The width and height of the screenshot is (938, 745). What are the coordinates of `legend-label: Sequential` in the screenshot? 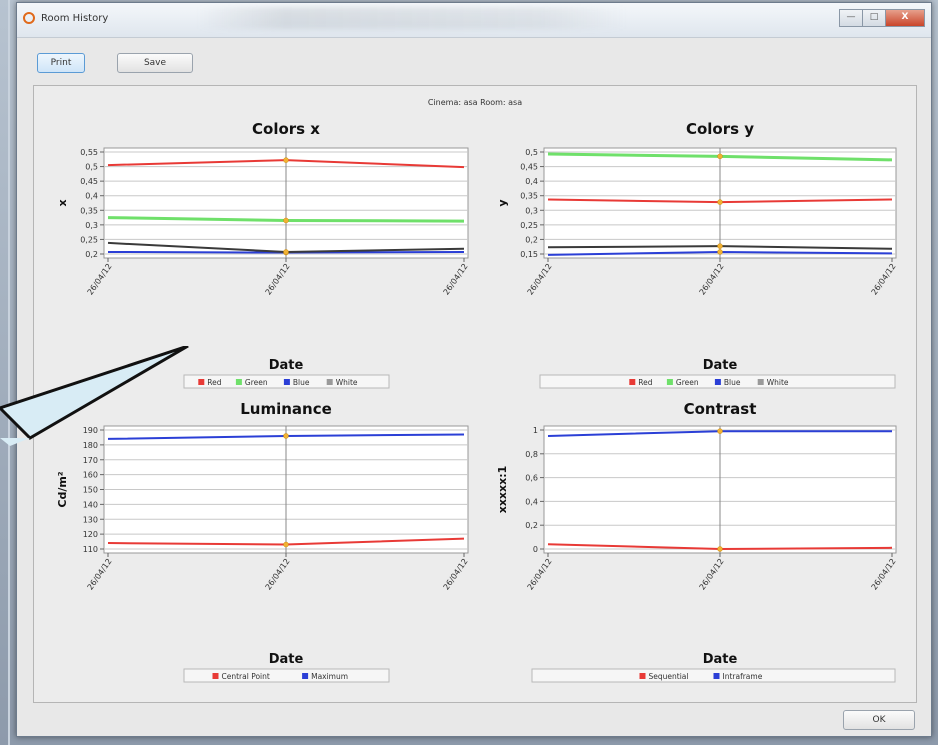 It's located at (669, 676).